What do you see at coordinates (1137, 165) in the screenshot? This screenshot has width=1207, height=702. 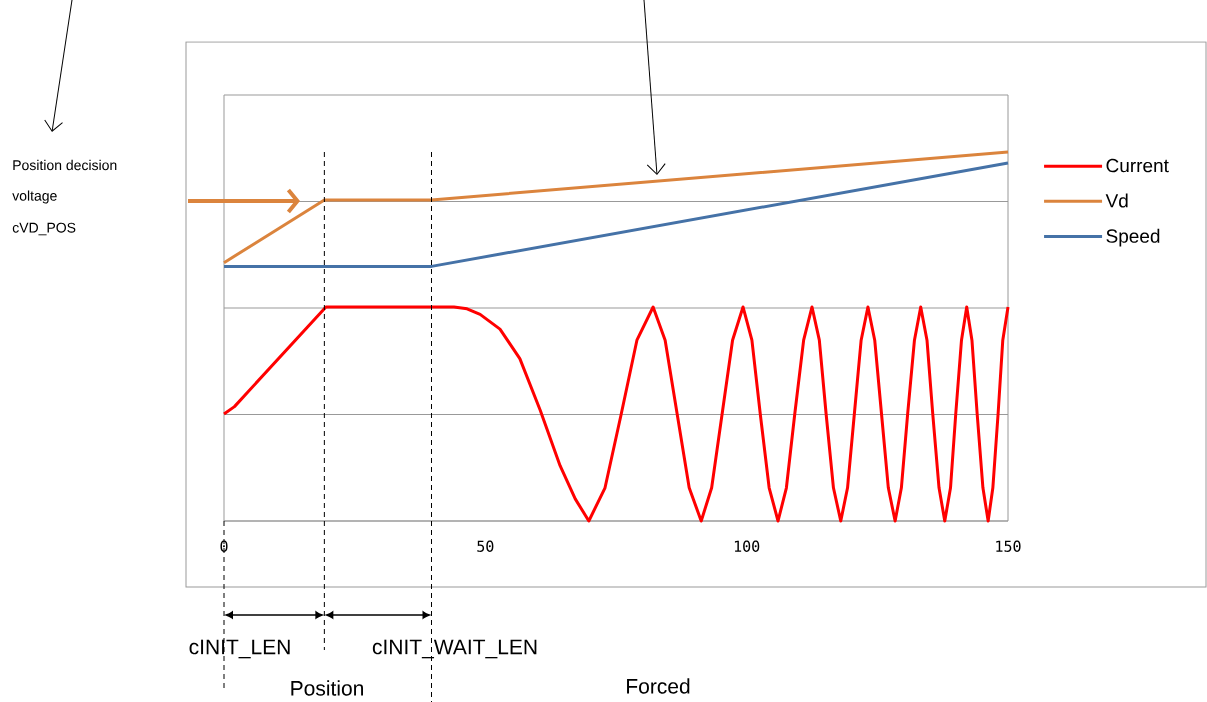 I see `legend-label: Current` at bounding box center [1137, 165].